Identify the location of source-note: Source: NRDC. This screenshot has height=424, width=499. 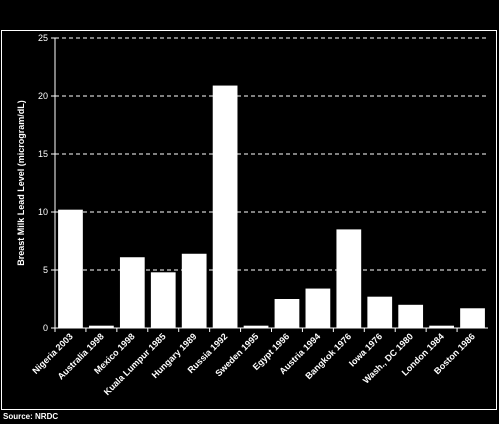
(31, 416).